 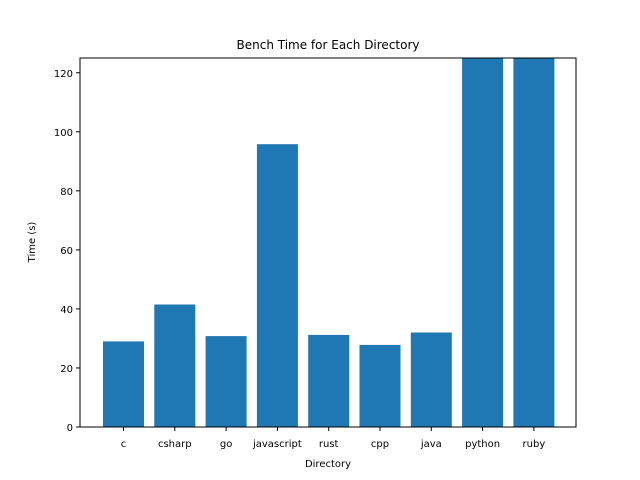 I want to click on bar-rust, so click(x=329, y=380).